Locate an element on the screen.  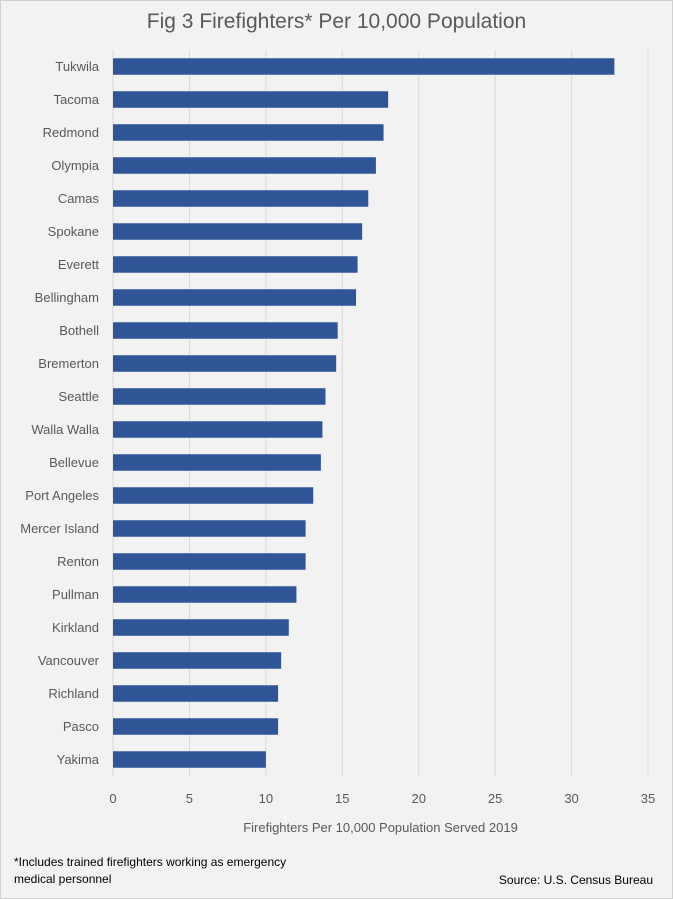
category-label: Mercer Island is located at coordinates (59, 528).